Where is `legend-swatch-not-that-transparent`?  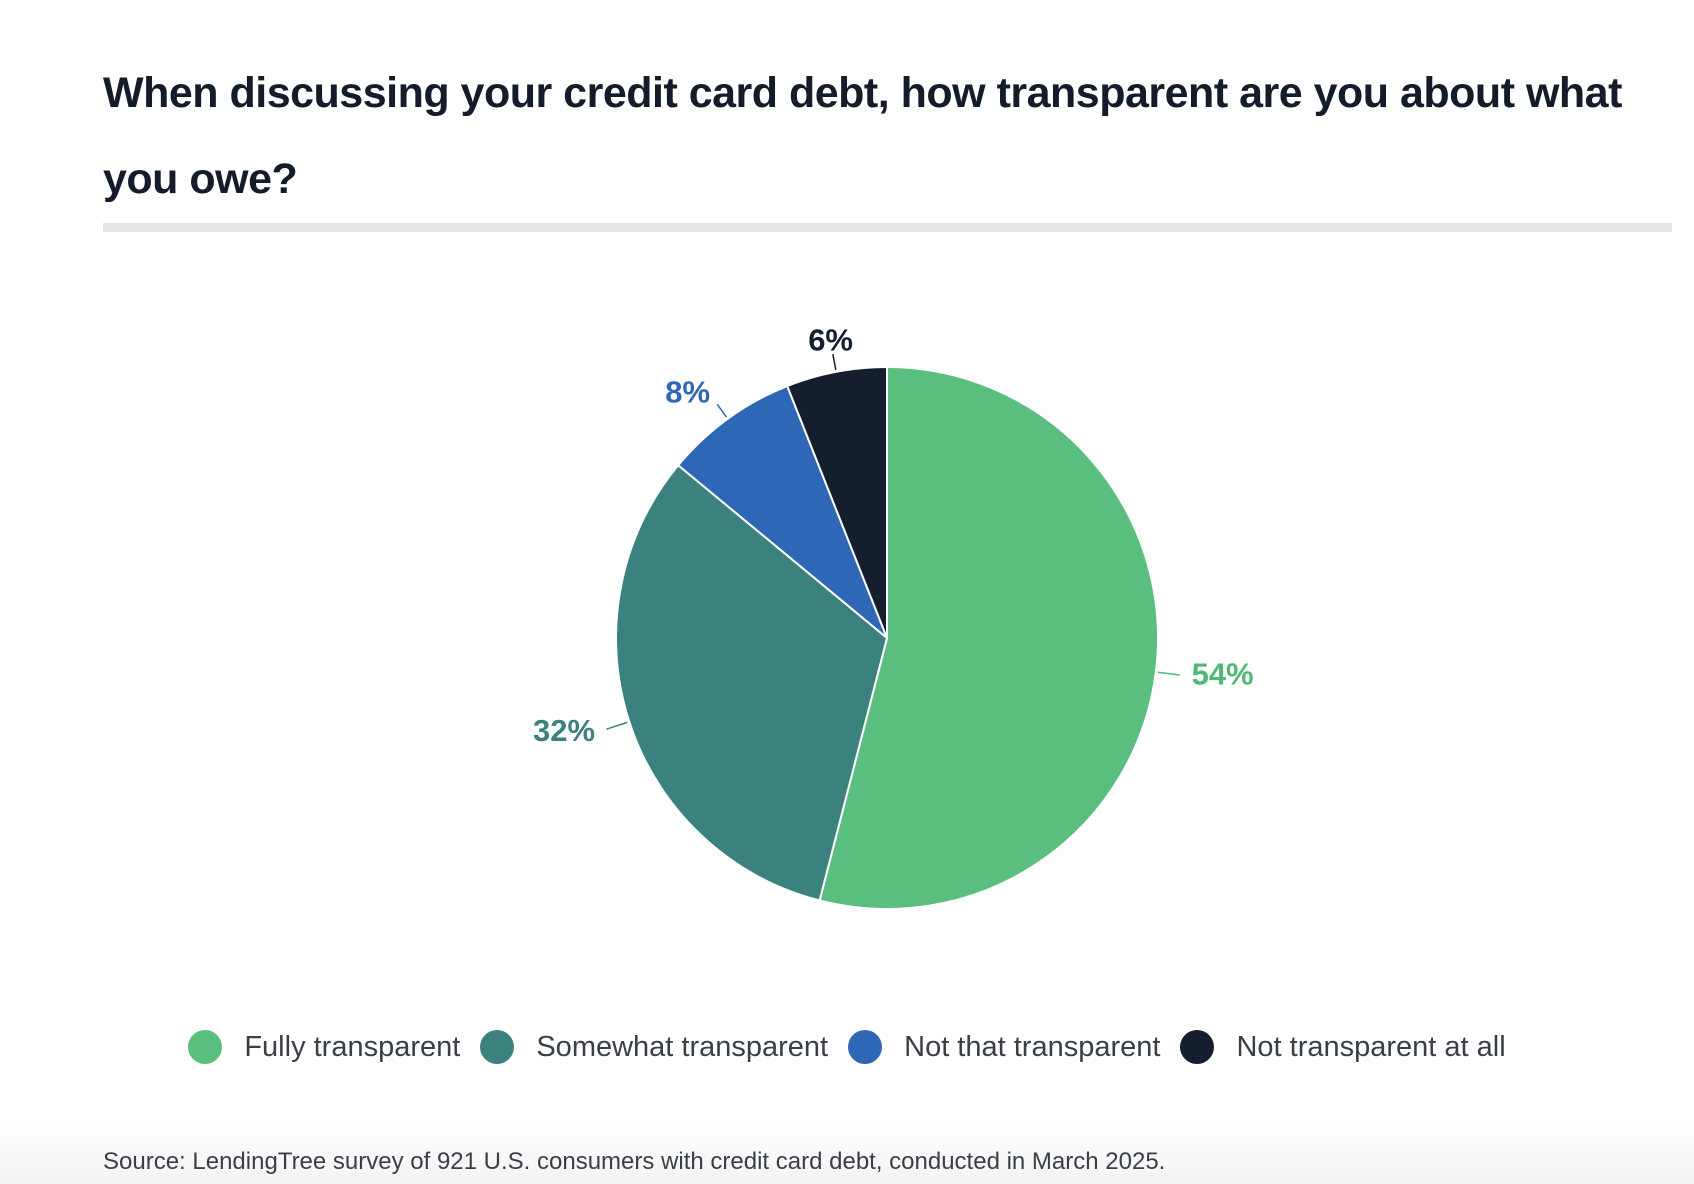
legend-swatch-not-that-transparent is located at coordinates (865, 1047).